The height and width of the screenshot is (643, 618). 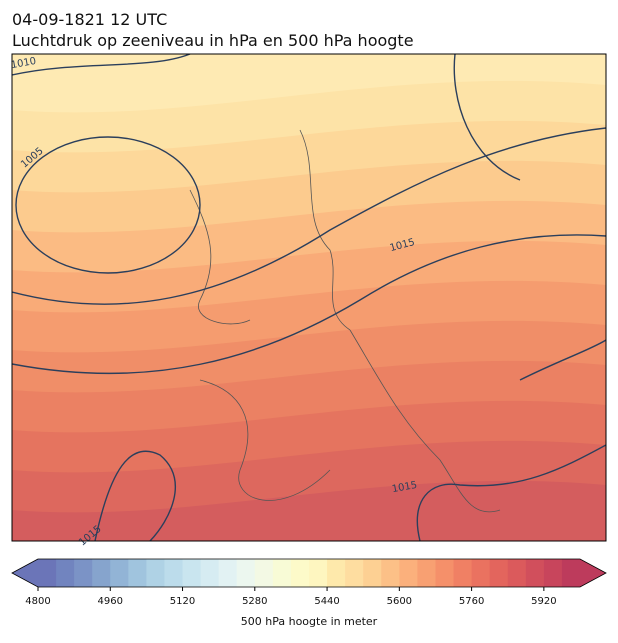 I want to click on colorbar-label: 500 hPa hoogte in meter, so click(x=309, y=621).